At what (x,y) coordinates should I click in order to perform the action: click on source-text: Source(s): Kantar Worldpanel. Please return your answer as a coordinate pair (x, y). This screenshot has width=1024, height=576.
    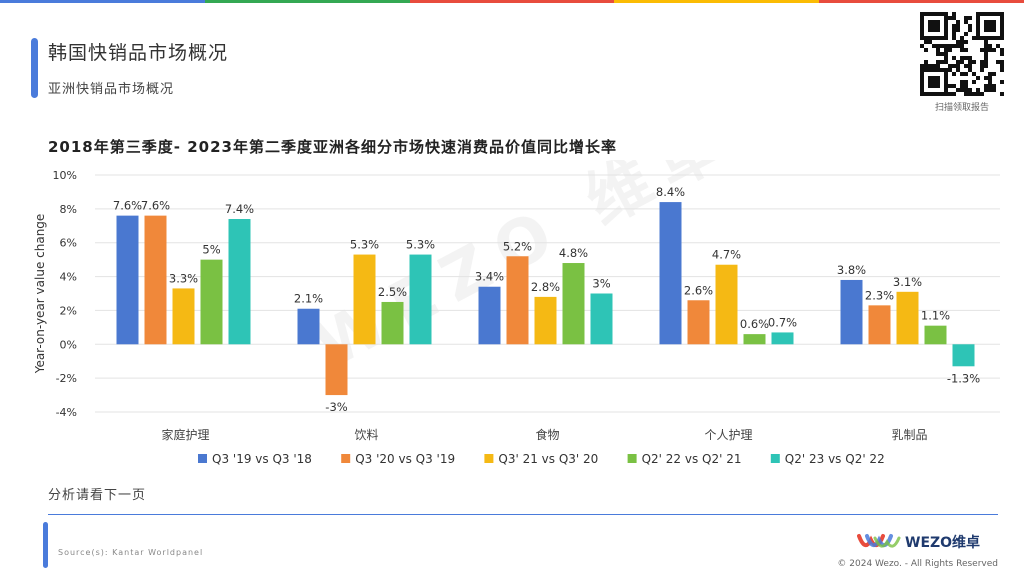
    Looking at the image, I should click on (131, 552).